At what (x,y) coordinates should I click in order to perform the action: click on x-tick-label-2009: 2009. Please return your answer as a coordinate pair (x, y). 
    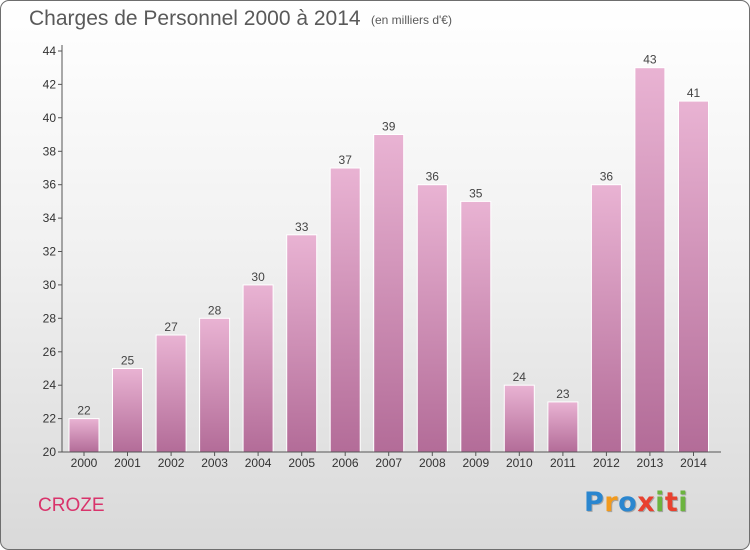
    Looking at the image, I should click on (475, 463).